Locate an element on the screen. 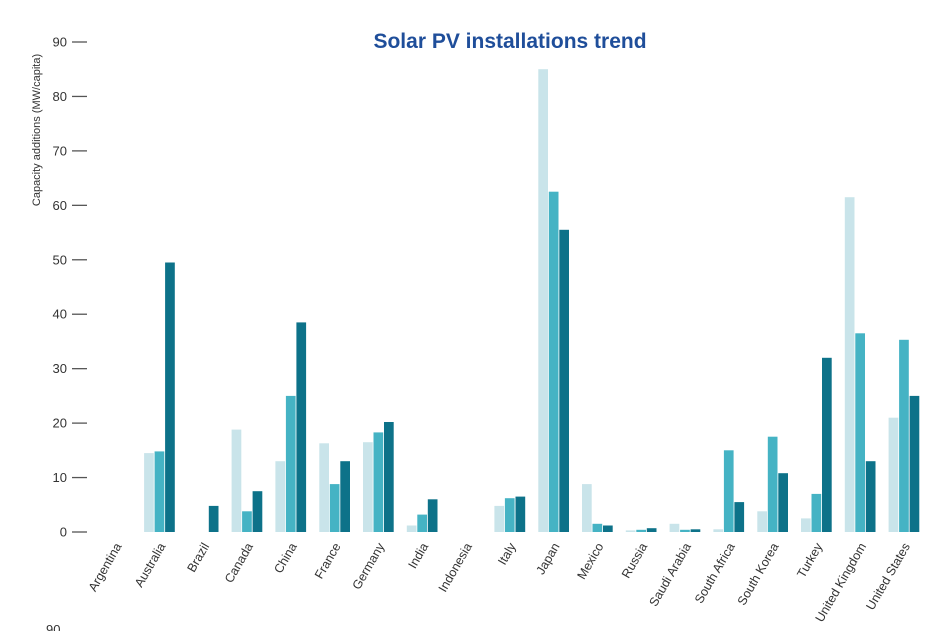  x-tick-label: Italy is located at coordinates (507, 554).